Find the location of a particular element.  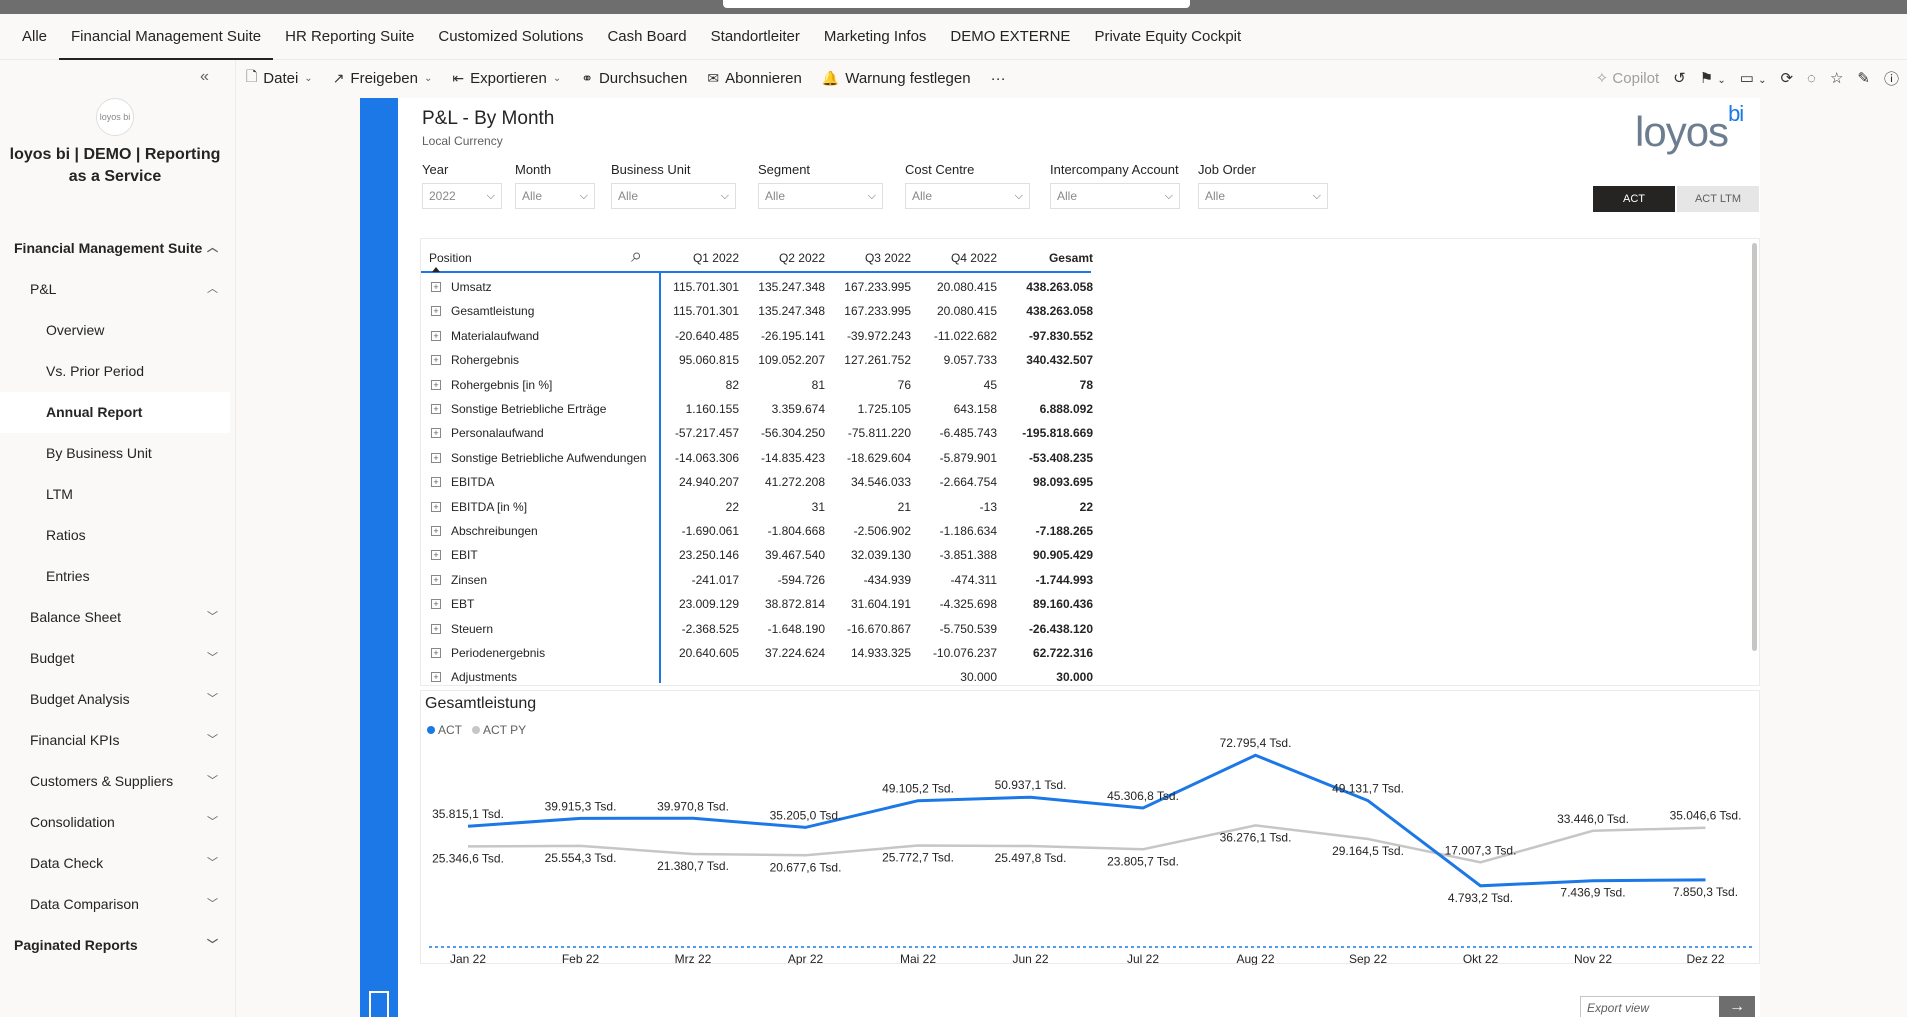

toggle-act: ACT is located at coordinates (1634, 199).